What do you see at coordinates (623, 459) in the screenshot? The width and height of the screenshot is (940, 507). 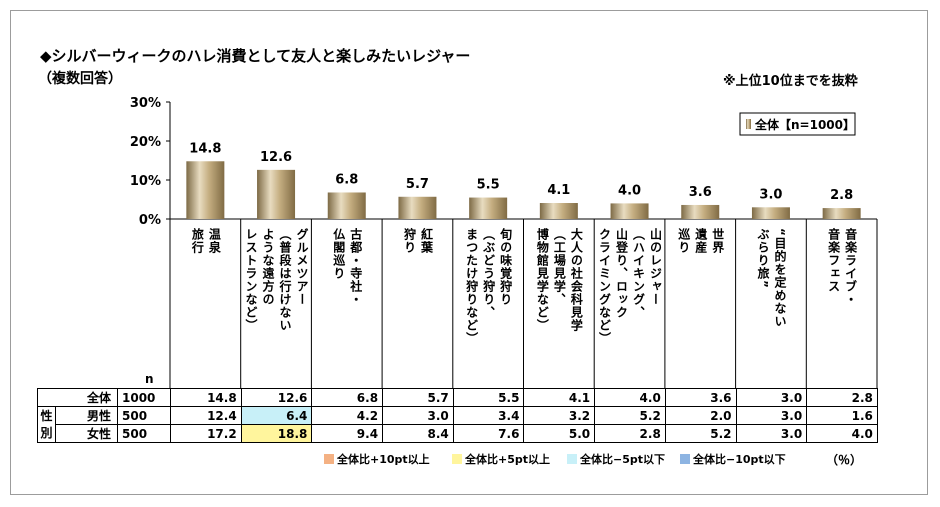 I see `legend-text: 全体比−5pt以下` at bounding box center [623, 459].